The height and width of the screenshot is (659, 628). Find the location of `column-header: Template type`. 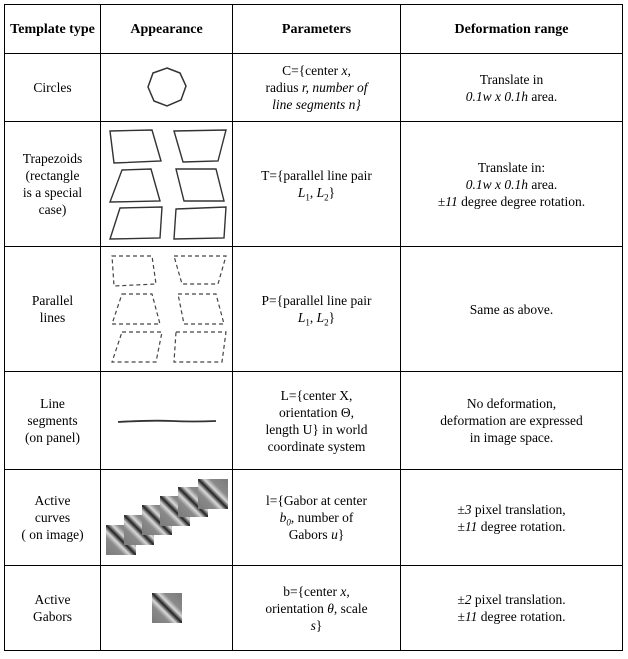

column-header: Template type is located at coordinates (52, 29).